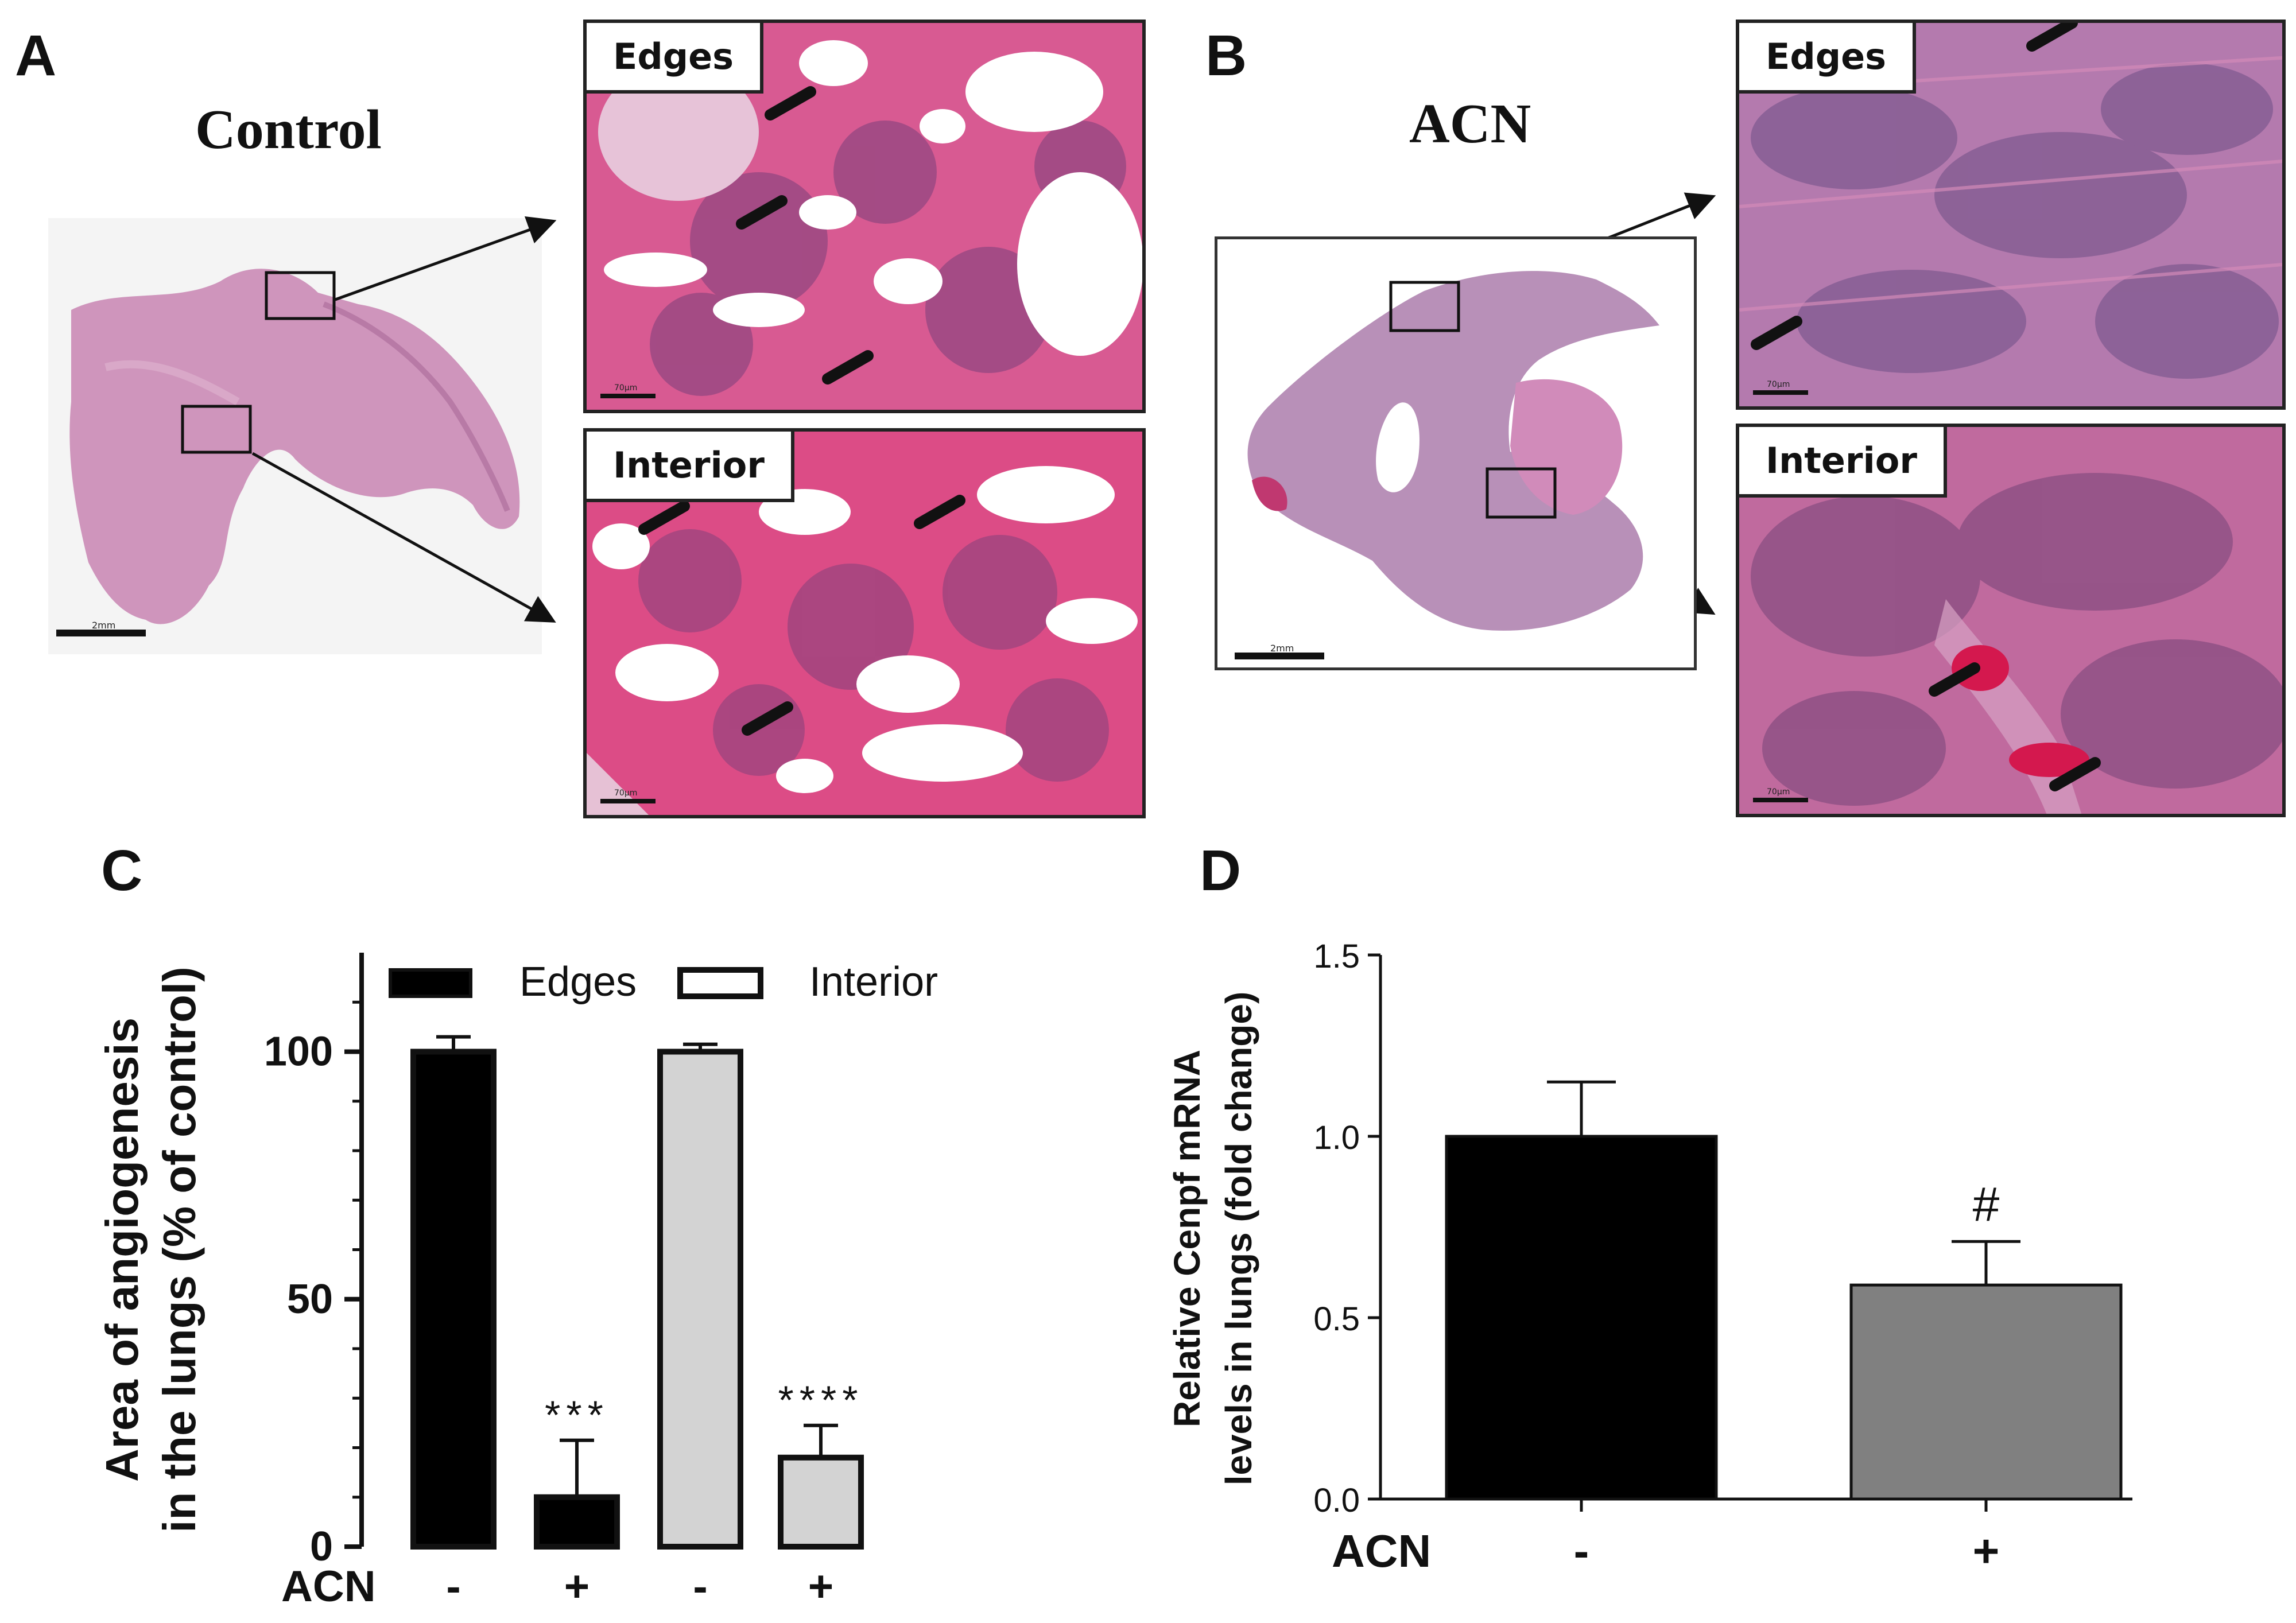  I want to click on panel-letter-c: C, so click(122, 870).